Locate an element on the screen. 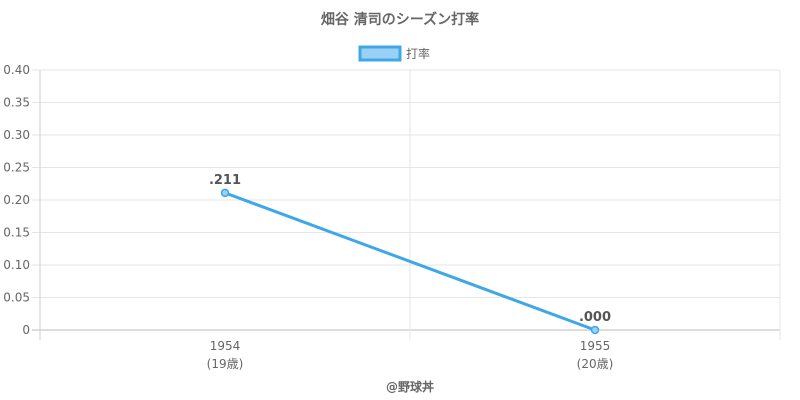 The image size is (800, 400). y-tick-label: 0.10 is located at coordinates (16, 265).